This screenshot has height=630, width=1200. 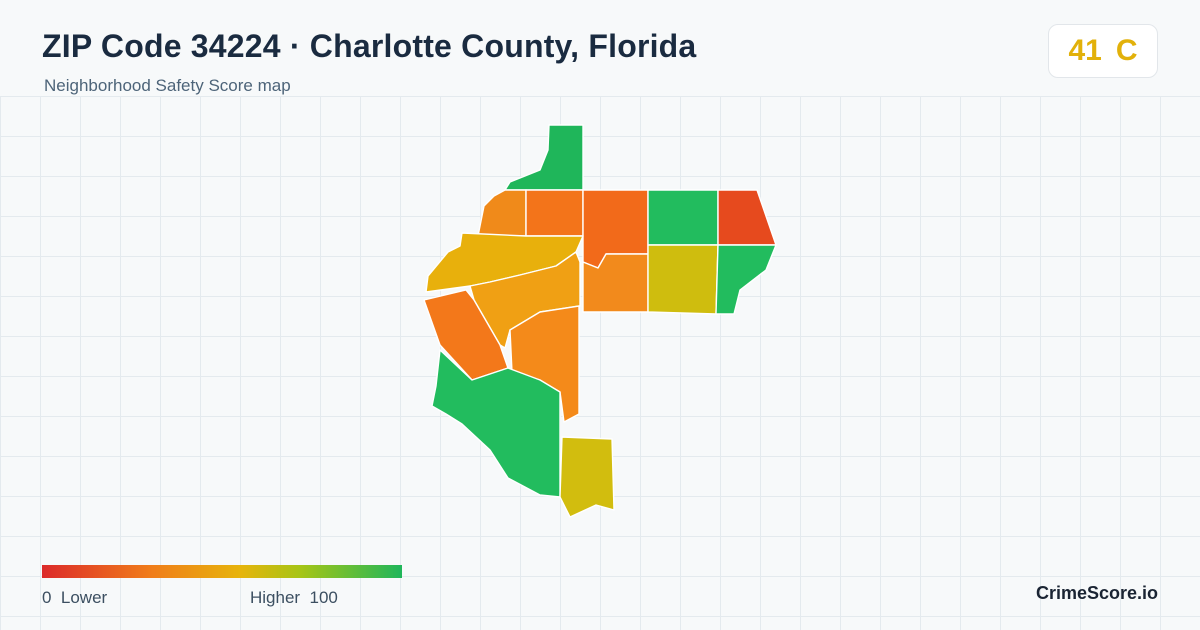 I want to click on map-region-south-green, so click(x=496, y=423).